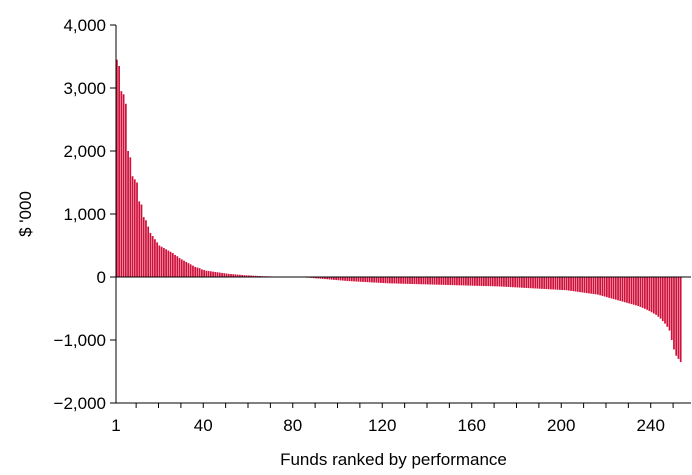  I want to click on y-tick-label: 4,000, so click(84, 25).